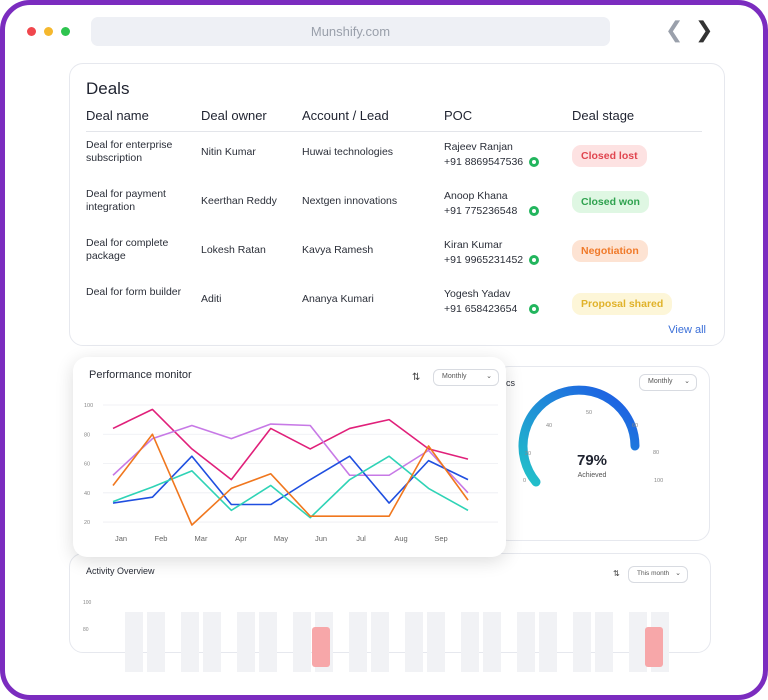  What do you see at coordinates (656, 453) in the screenshot?
I see `gauge-tick: 80` at bounding box center [656, 453].